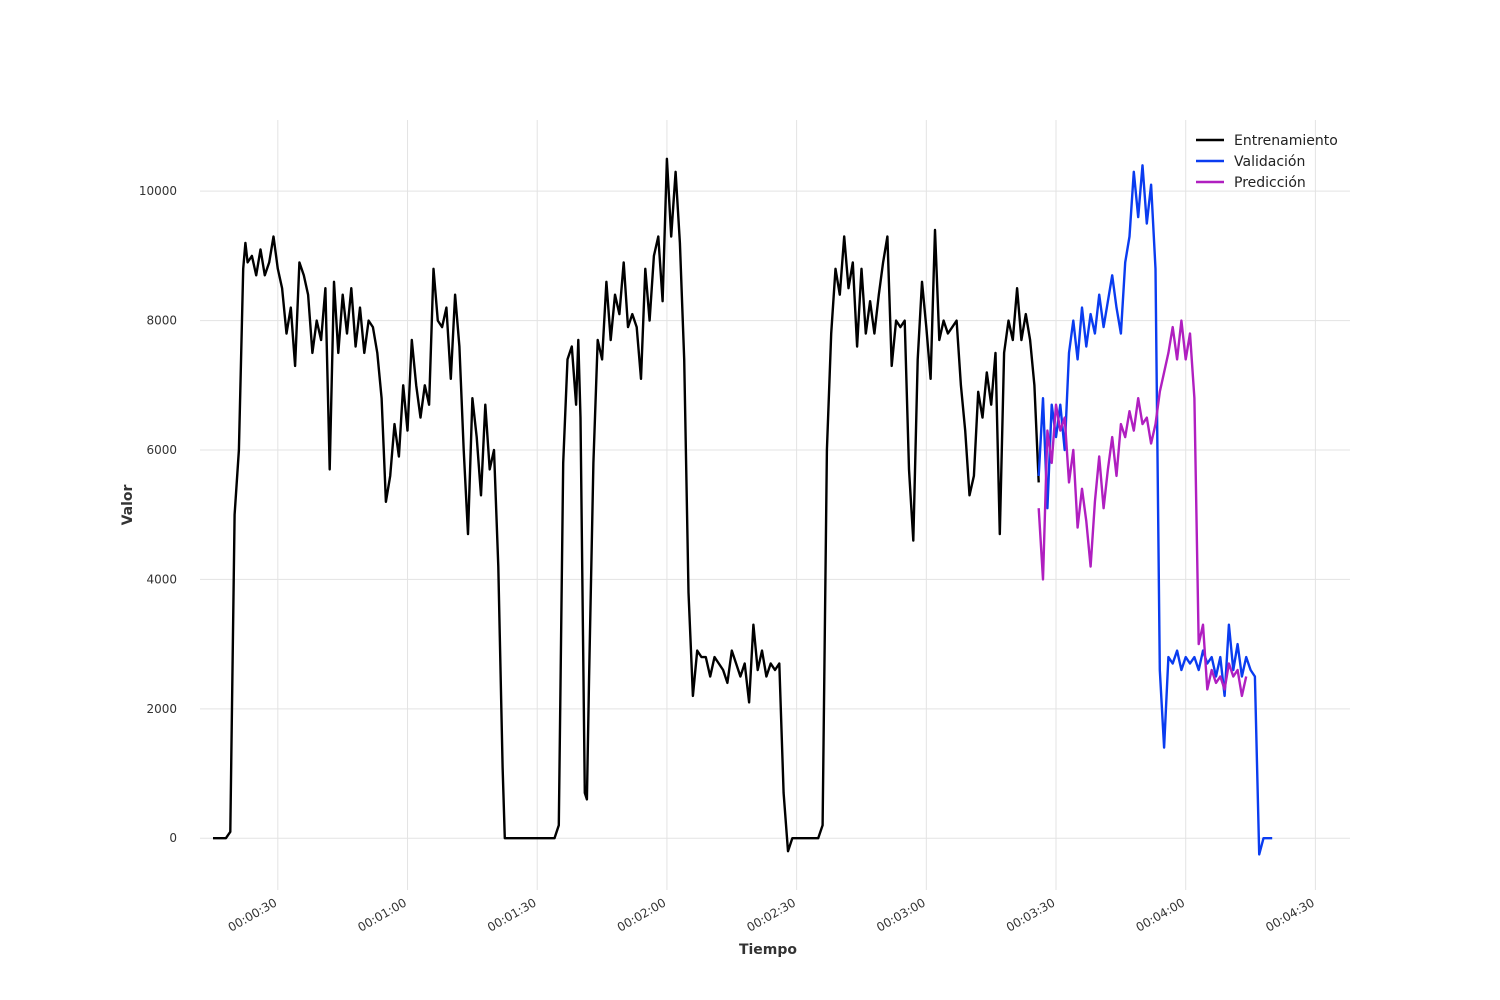 The width and height of the screenshot is (1500, 1000). Describe the element at coordinates (1269, 162) in the screenshot. I see `legend-entry: Validación` at that location.